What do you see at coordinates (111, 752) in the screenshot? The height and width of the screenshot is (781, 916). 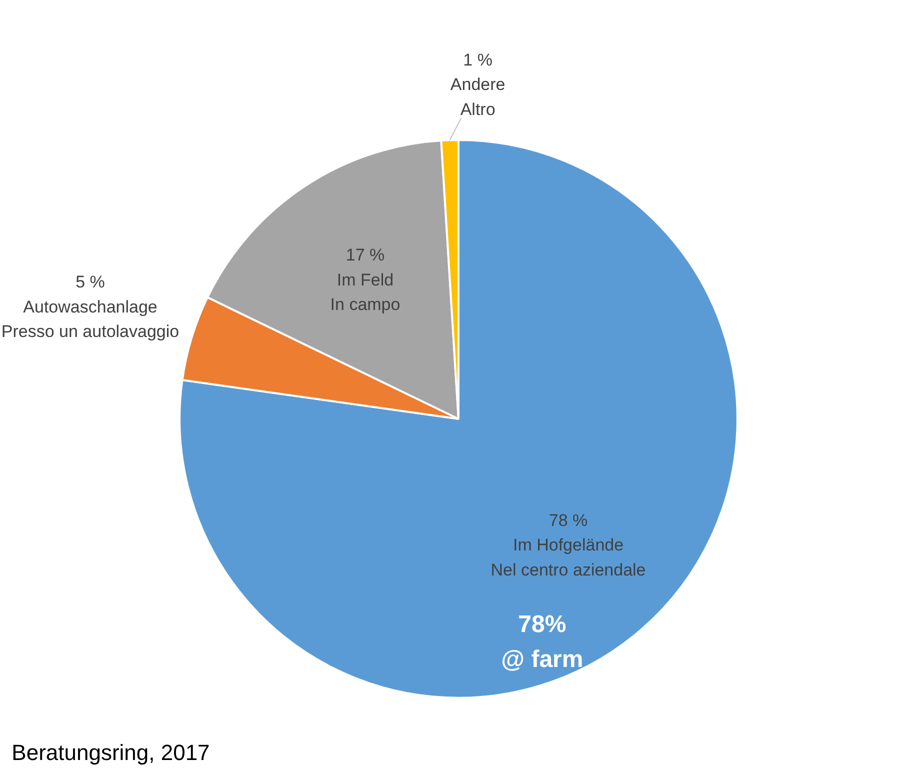 I see `text: Beratungsring, 2017` at bounding box center [111, 752].